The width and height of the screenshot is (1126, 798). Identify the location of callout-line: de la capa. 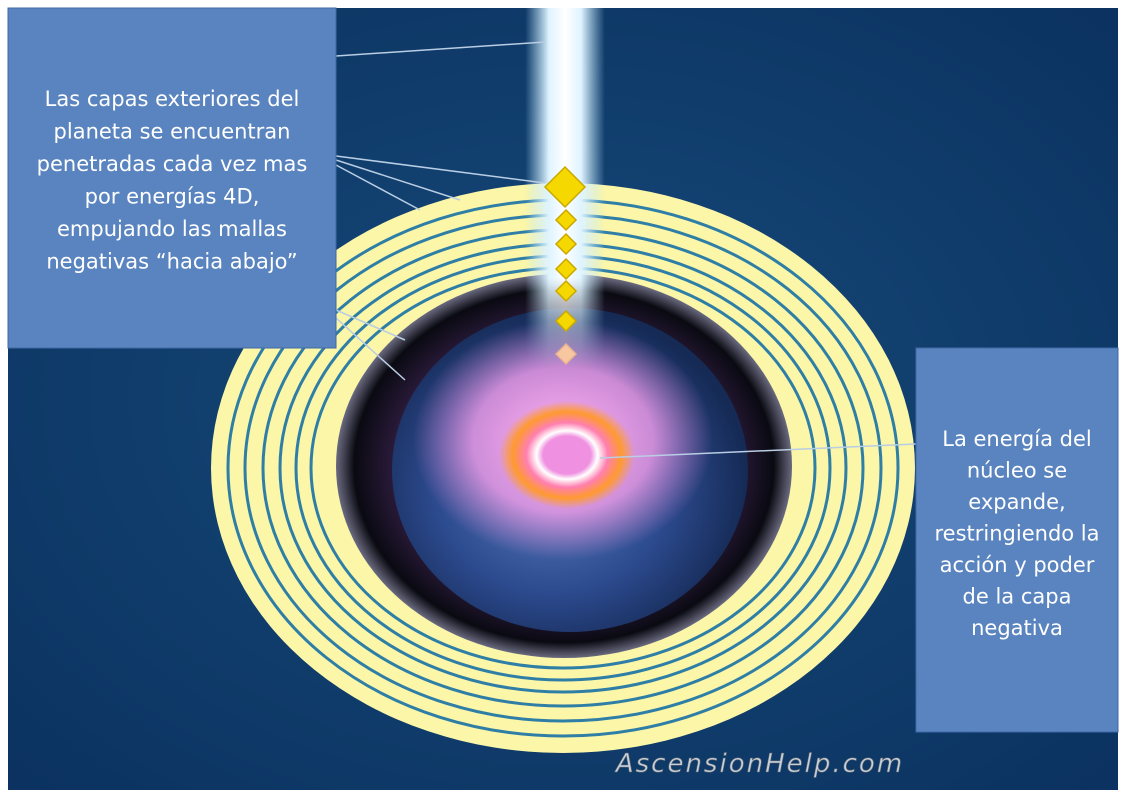
(1017, 597).